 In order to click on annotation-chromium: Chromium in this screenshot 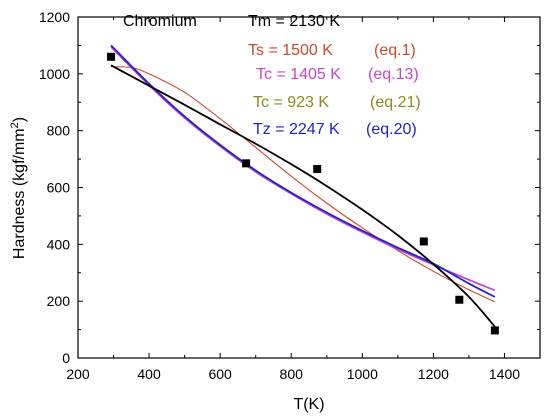, I will do `click(160, 21)`.